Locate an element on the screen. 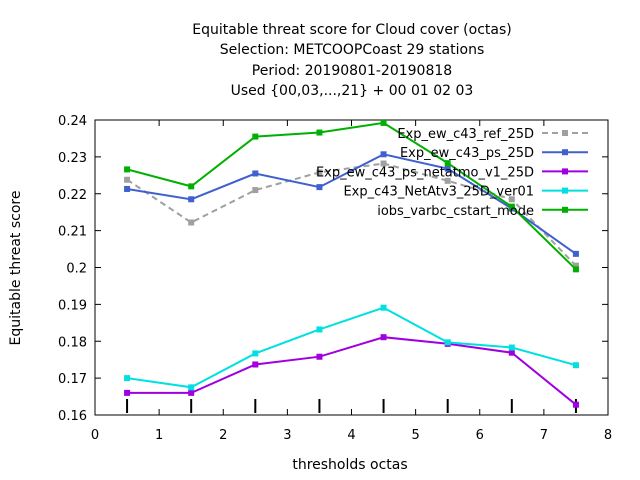 Image resolution: width=640 pixels, height=480 pixels. legend-label: Exp_ew_c43_ref_25D is located at coordinates (465, 134).